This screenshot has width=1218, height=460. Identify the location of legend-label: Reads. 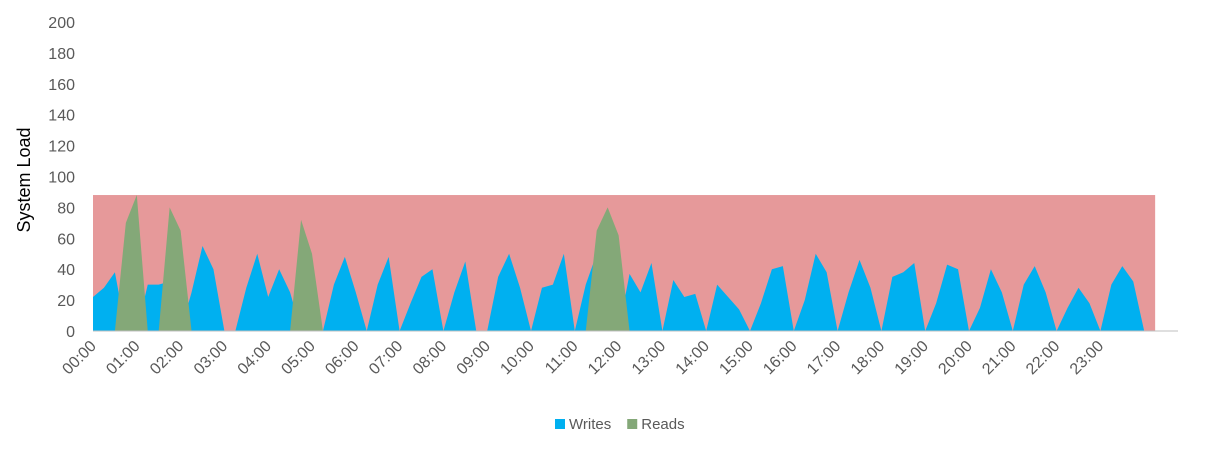
(662, 424).